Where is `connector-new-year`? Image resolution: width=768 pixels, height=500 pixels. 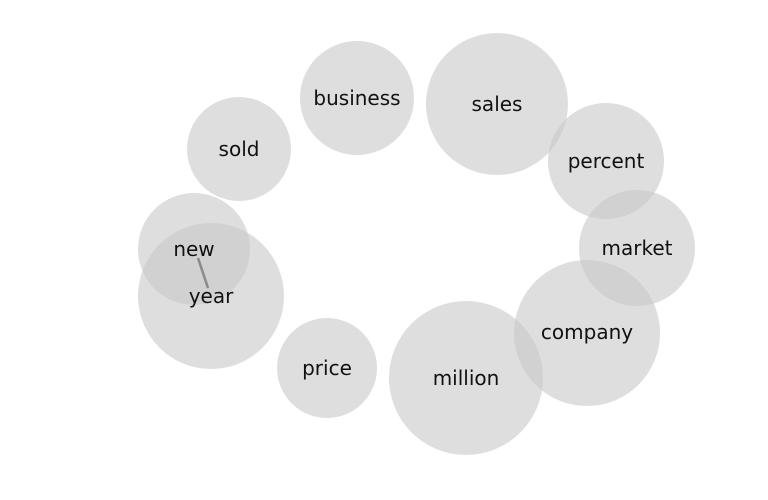 connector-new-year is located at coordinates (203, 273).